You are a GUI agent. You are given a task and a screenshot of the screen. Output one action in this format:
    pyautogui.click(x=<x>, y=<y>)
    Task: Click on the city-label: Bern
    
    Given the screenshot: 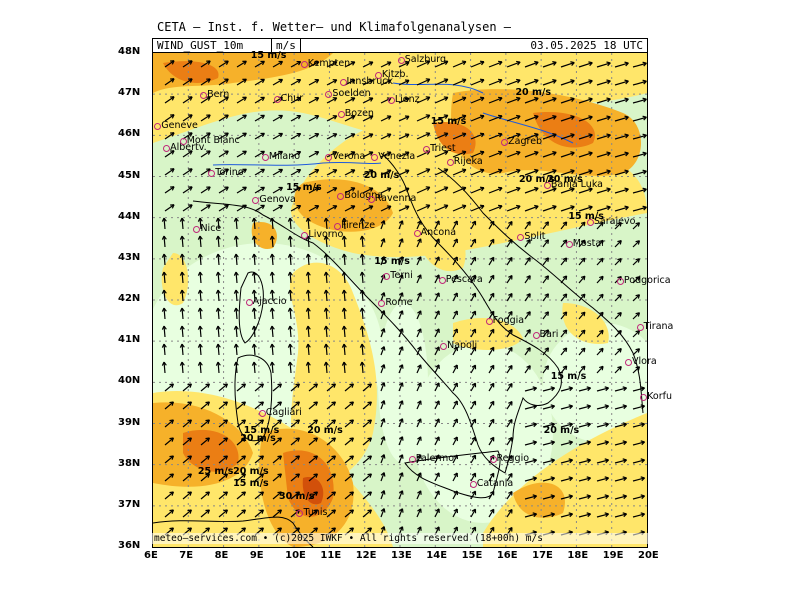 What is the action you would take?
    pyautogui.click(x=218, y=95)
    